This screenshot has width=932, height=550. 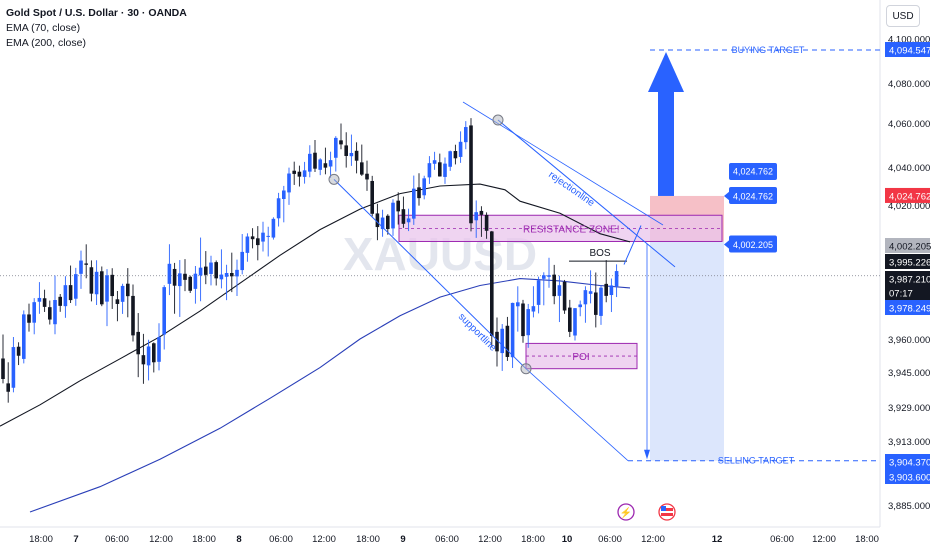 What do you see at coordinates (903, 16) in the screenshot?
I see `currency-button: USD` at bounding box center [903, 16].